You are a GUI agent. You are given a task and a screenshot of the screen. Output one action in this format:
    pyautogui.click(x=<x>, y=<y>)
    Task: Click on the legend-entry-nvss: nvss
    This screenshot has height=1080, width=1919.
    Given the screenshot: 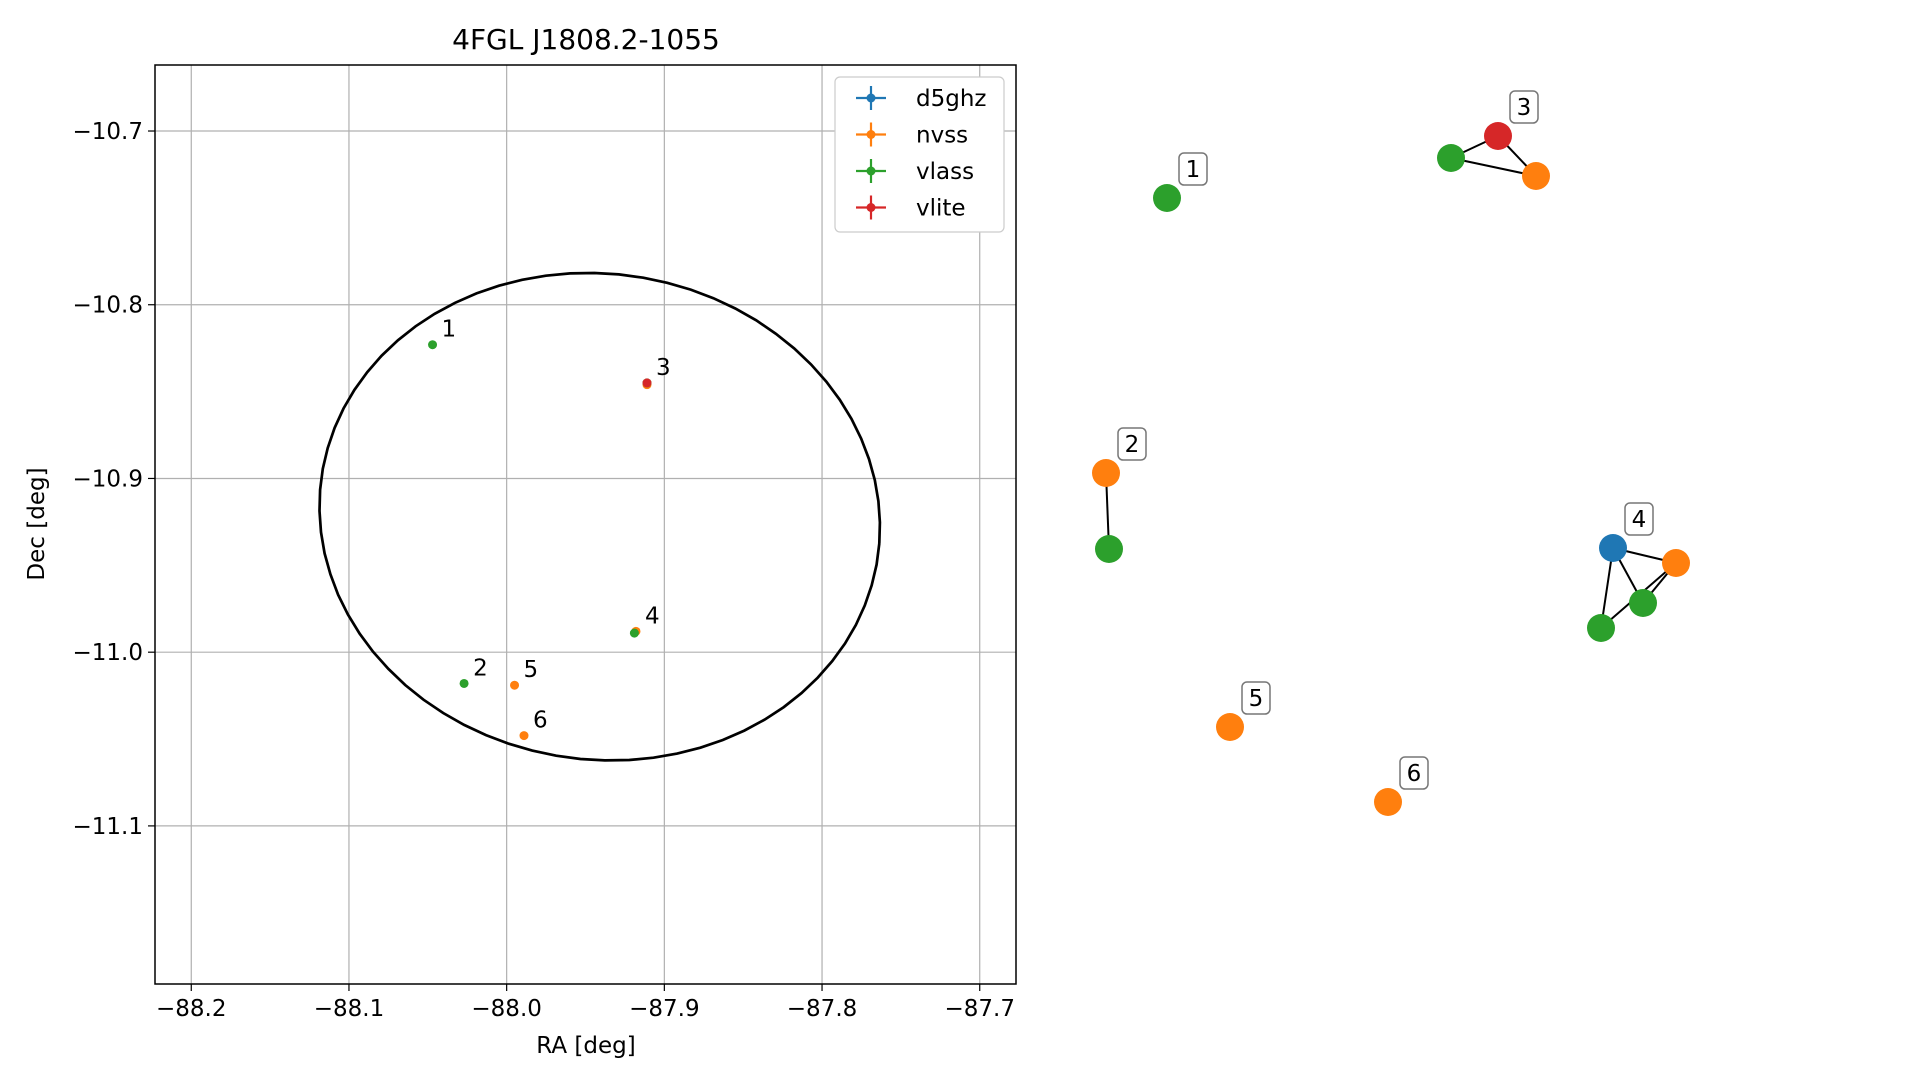 What is the action you would take?
    pyautogui.click(x=912, y=135)
    